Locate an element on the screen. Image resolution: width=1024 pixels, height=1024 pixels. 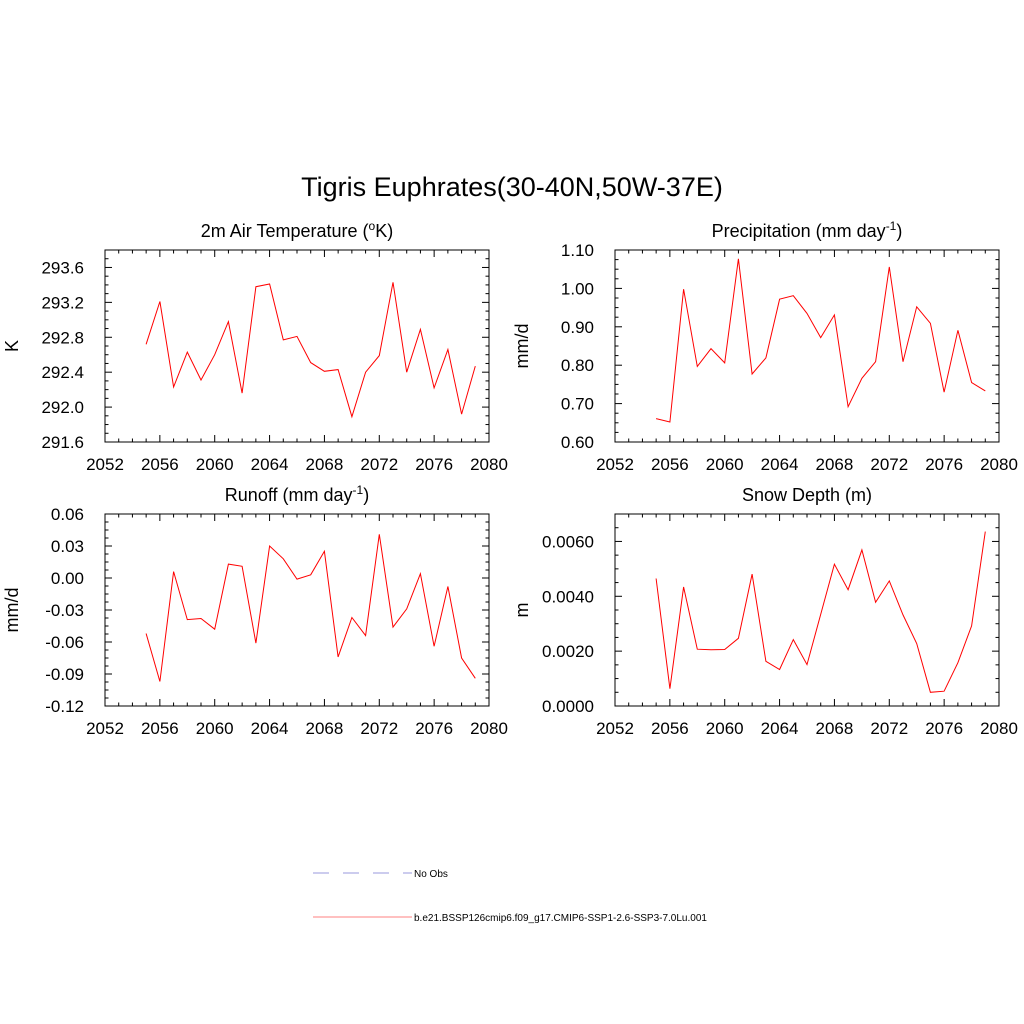
y-tick-label: -0.12 is located at coordinates (64, 706).